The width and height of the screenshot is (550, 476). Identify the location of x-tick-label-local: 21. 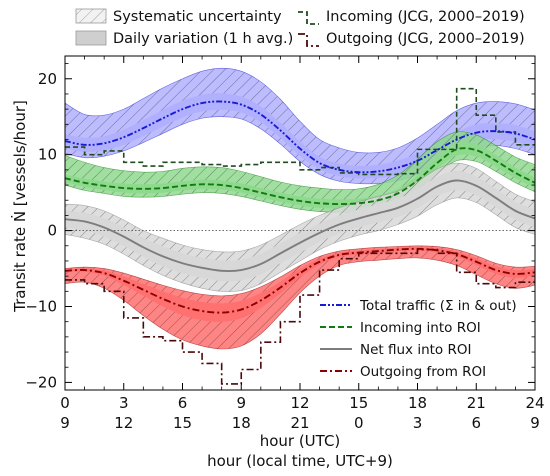
(299, 423).